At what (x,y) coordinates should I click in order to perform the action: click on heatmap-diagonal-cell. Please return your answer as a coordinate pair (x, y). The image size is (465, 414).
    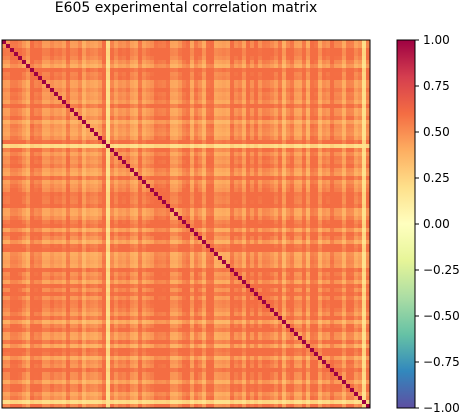
    Looking at the image, I should click on (116, 154).